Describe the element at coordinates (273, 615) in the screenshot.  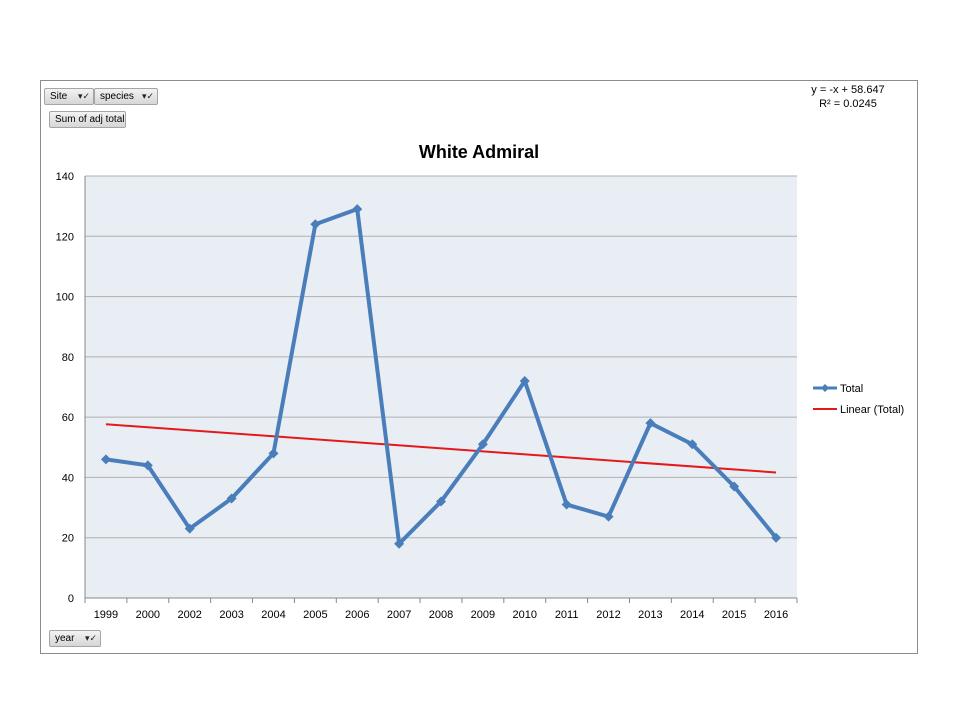
I see `x-tick-label: 2004` at that location.